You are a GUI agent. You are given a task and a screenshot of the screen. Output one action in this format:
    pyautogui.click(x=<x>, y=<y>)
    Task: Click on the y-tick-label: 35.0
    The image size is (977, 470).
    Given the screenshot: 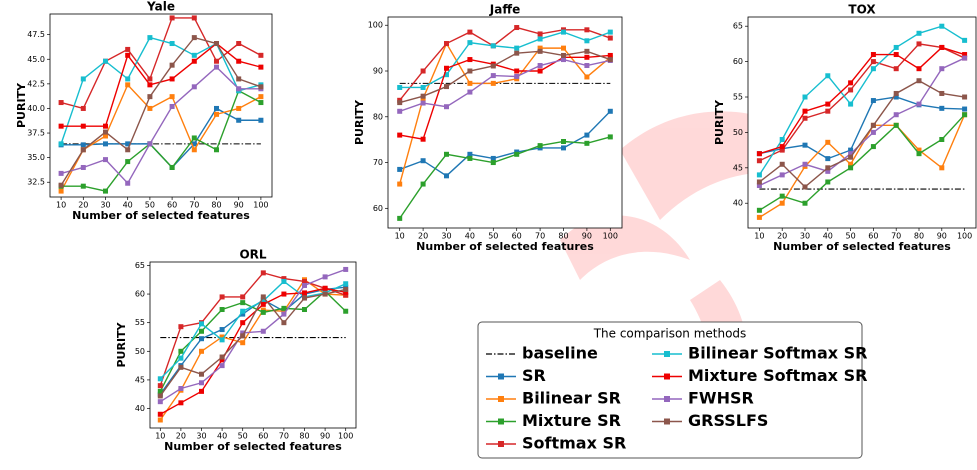 What is the action you would take?
    pyautogui.click(x=36, y=157)
    